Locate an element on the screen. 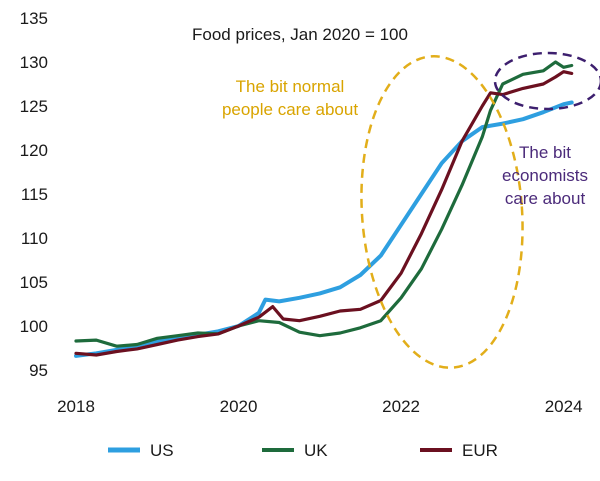 The height and width of the screenshot is (481, 600). x-tick-label: 2020 is located at coordinates (239, 406).